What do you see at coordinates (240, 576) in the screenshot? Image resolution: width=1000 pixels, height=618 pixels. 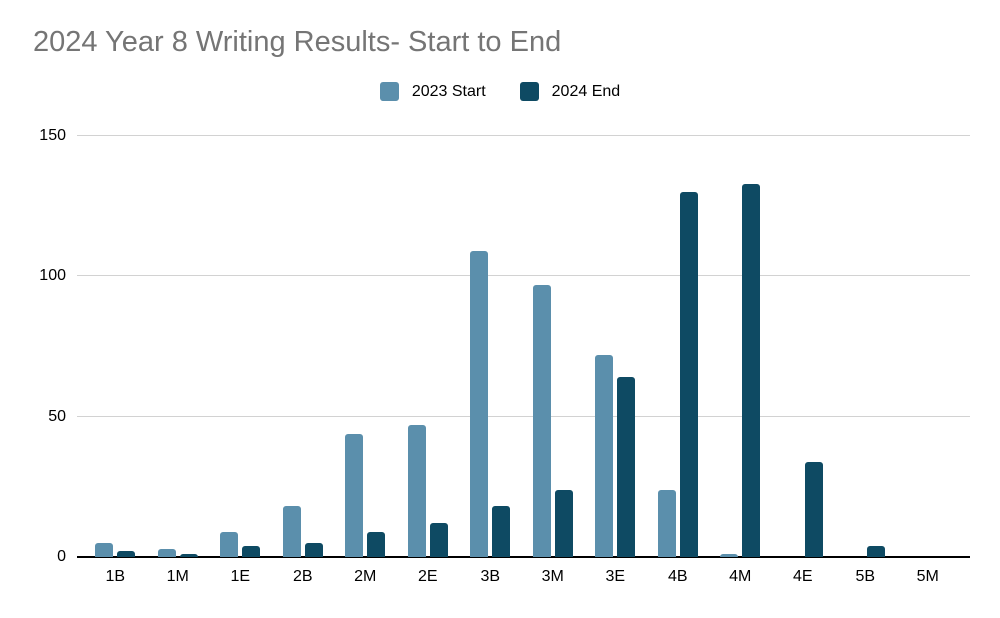 I see `x-tick-label-1e: 1E` at bounding box center [240, 576].